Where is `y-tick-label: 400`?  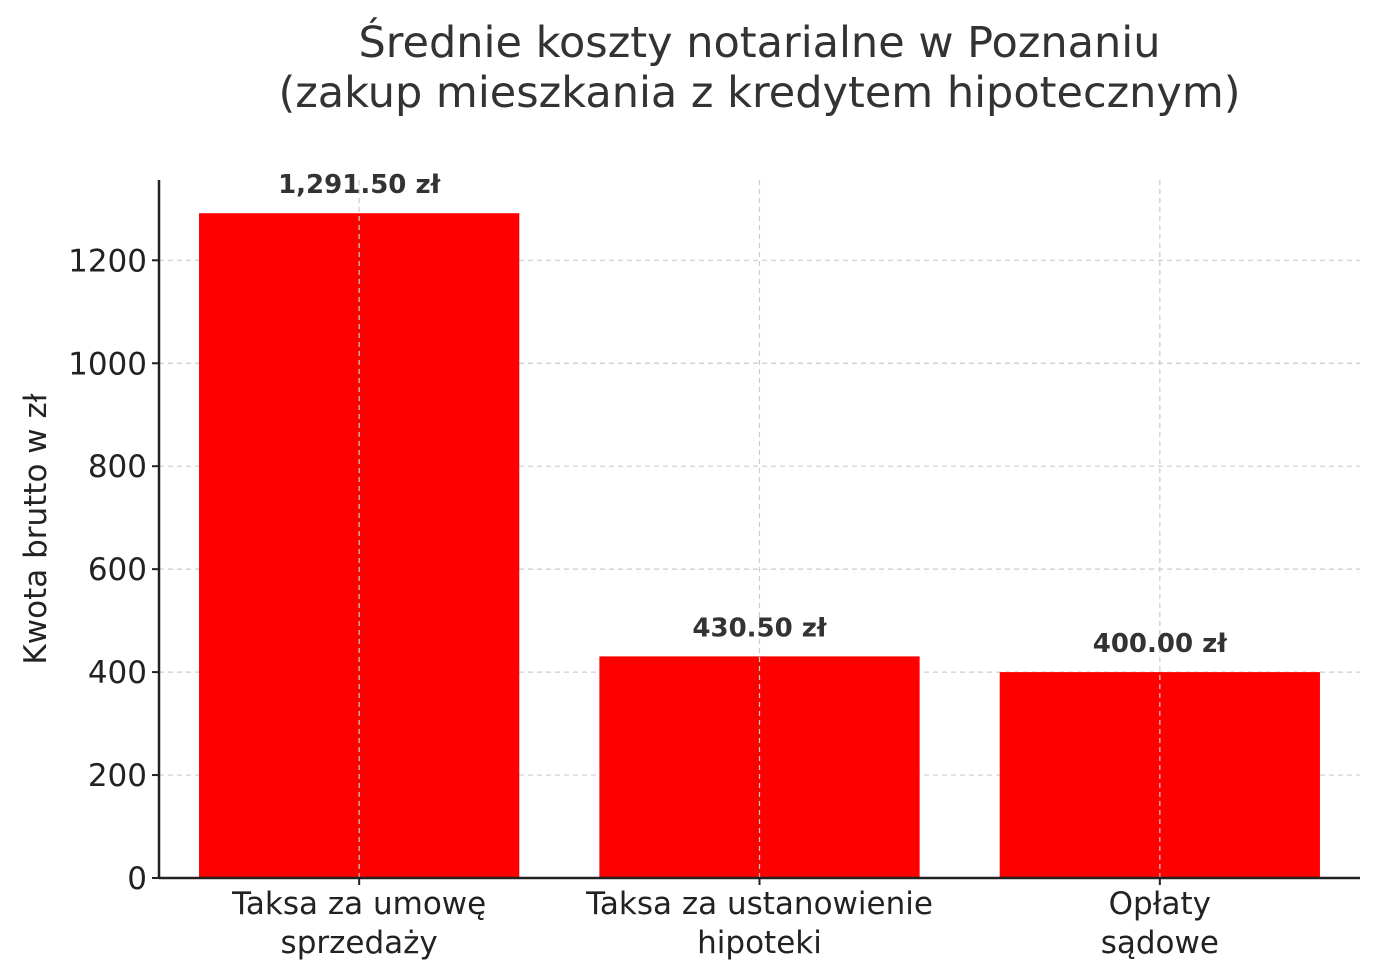
y-tick-label: 400 is located at coordinates (117, 673).